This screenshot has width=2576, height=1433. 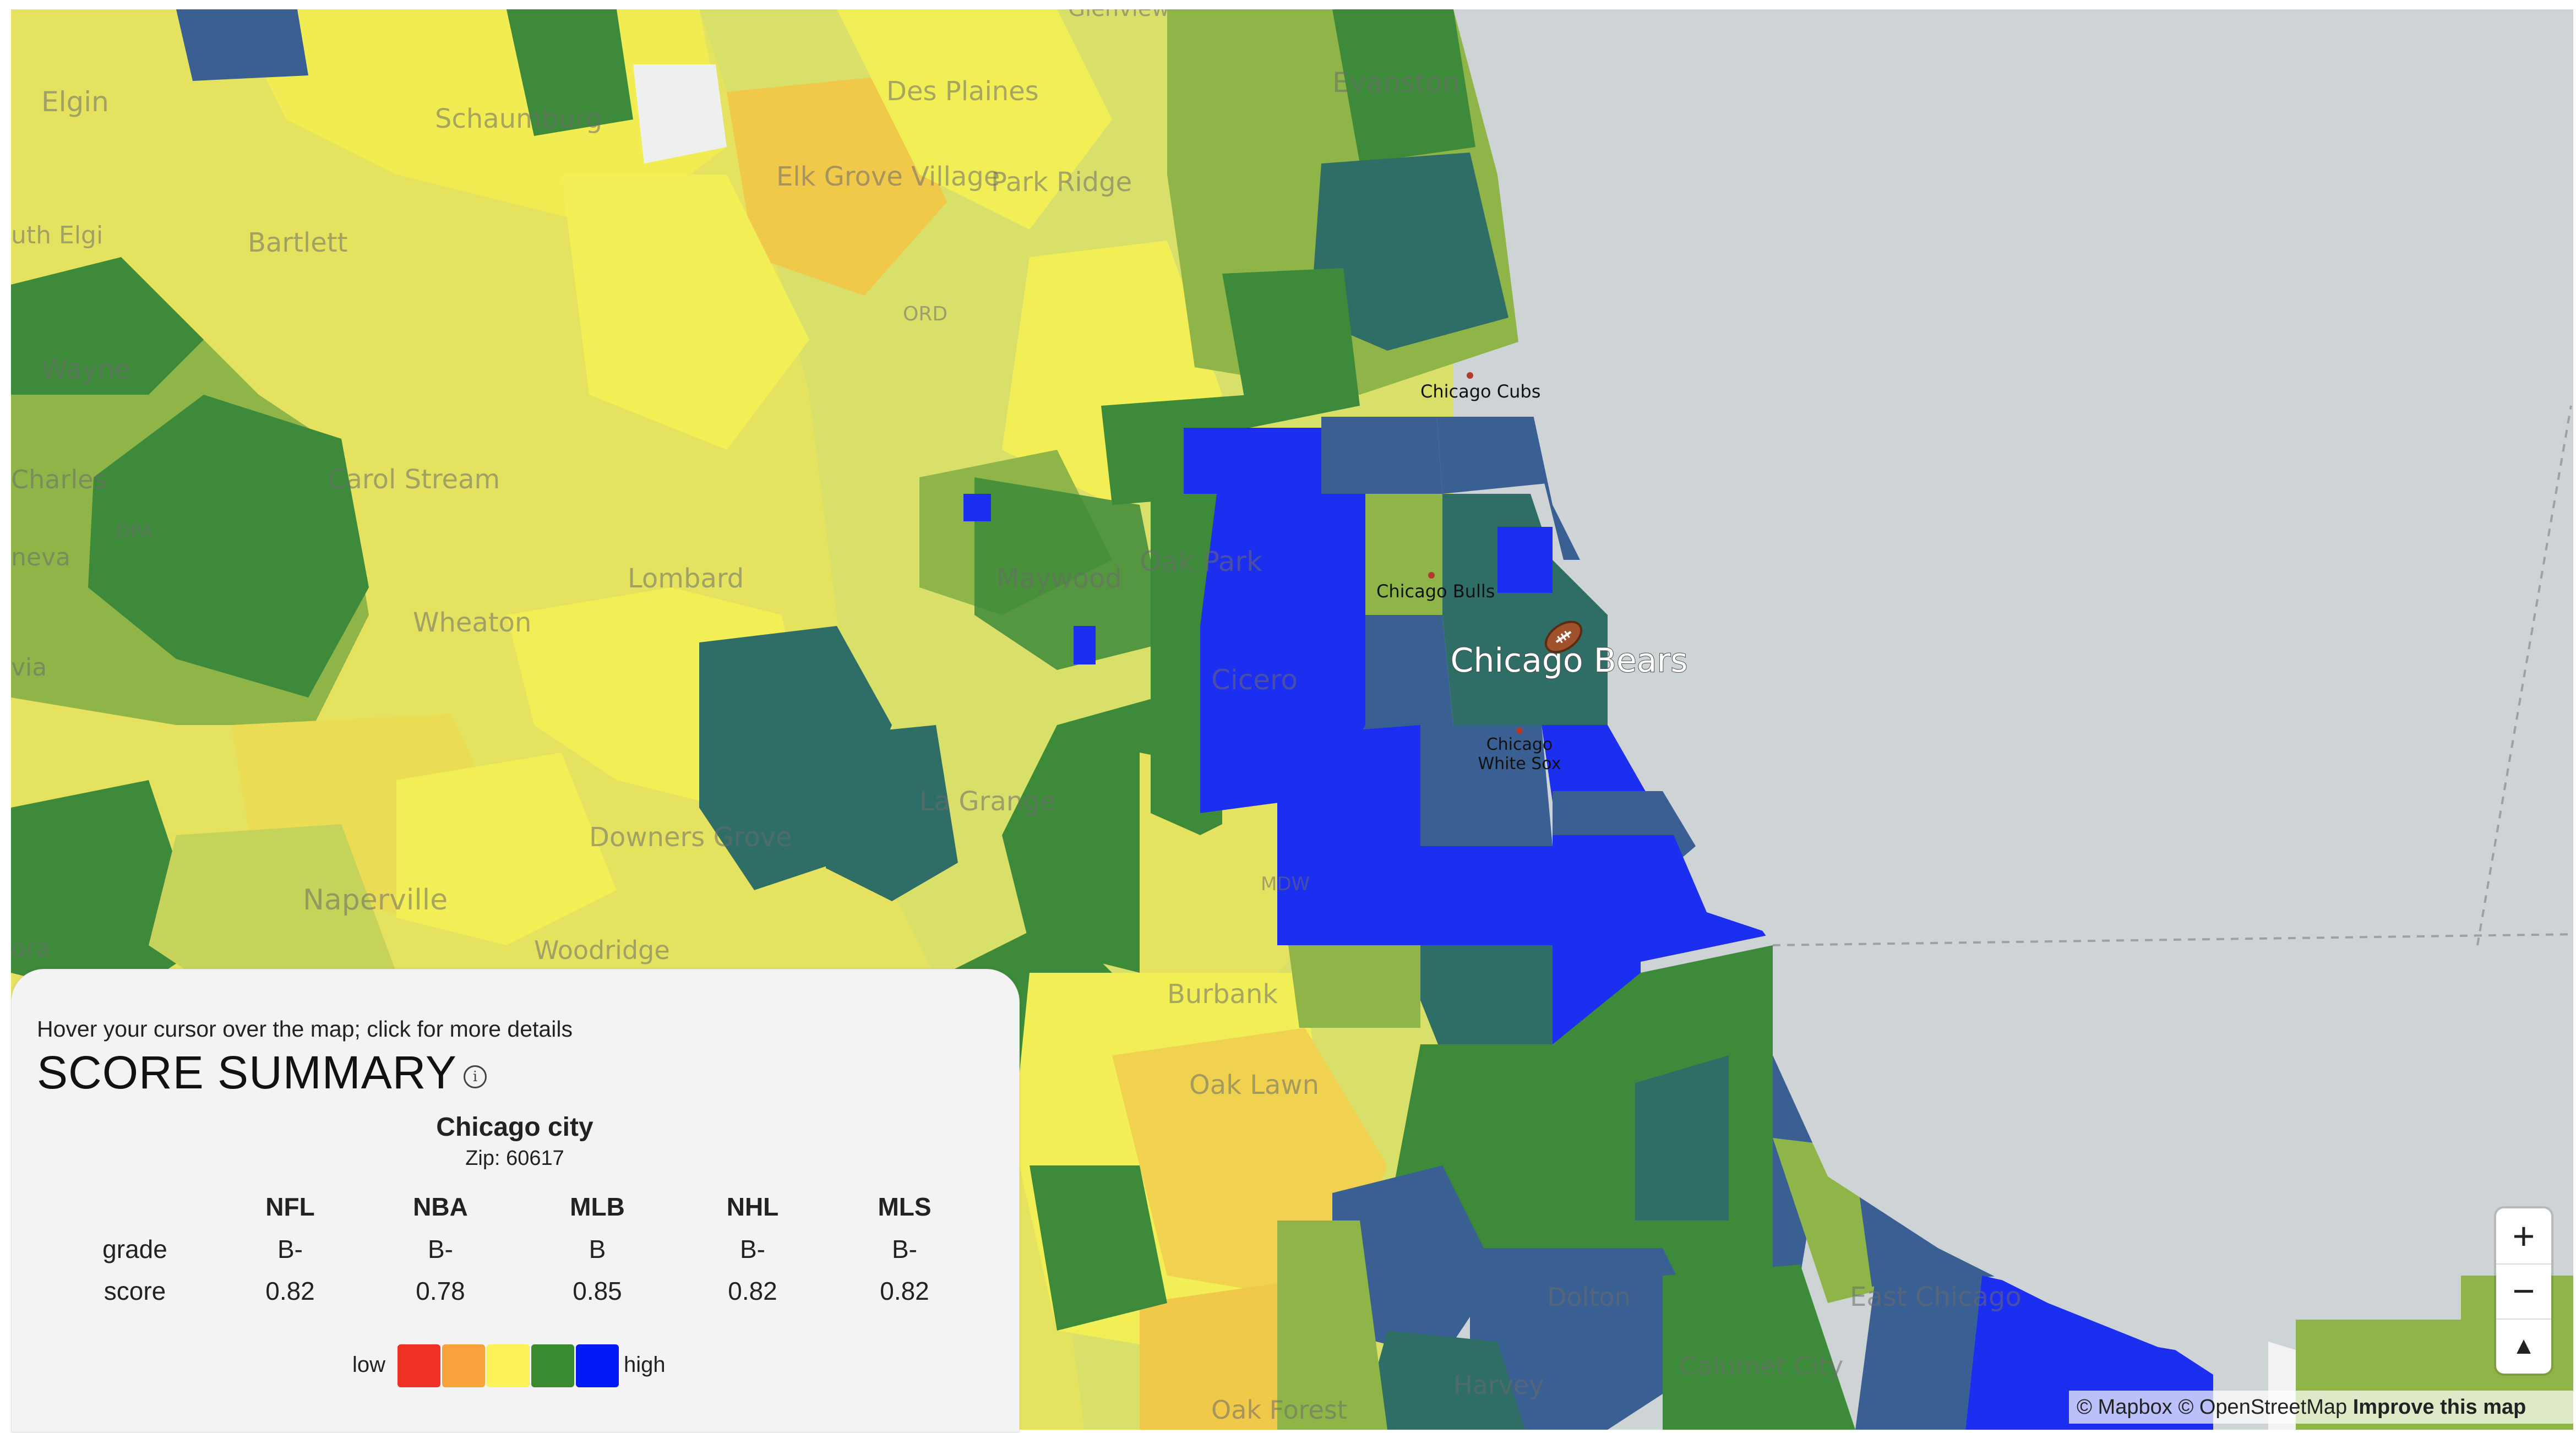 I want to click on place-label: Lombard, so click(x=686, y=578).